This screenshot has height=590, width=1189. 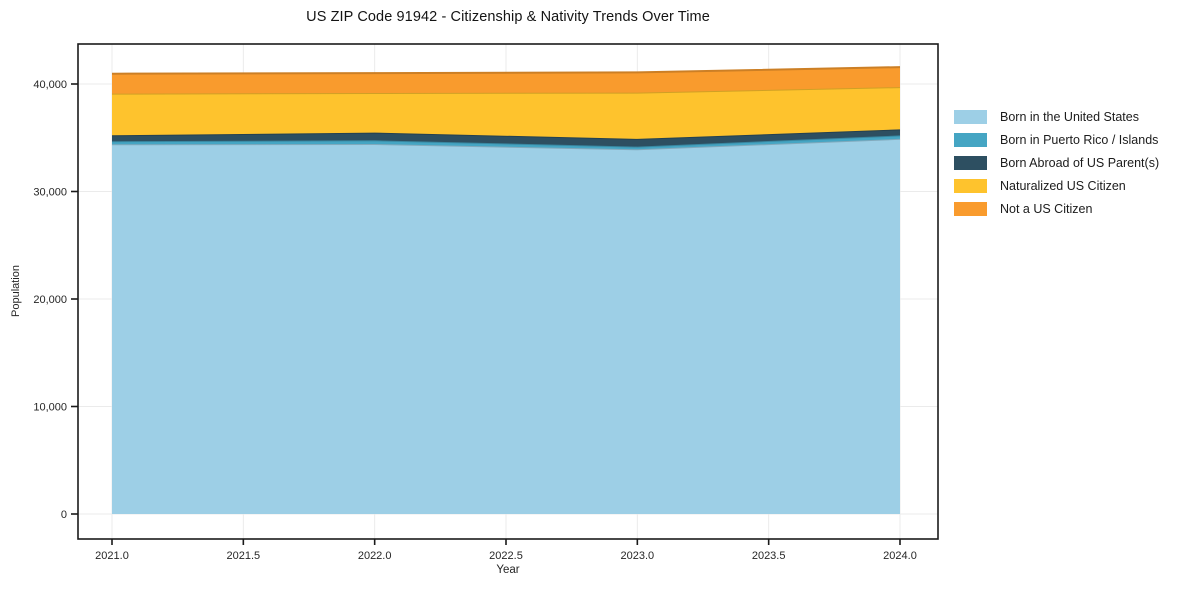 I want to click on x-tick-label: 2022.0, so click(x=375, y=556).